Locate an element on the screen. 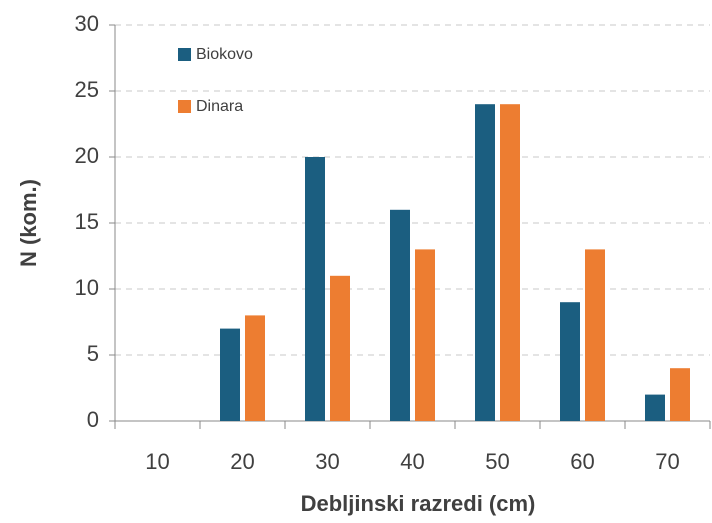 The image size is (712, 523). y-tick-label: 25 is located at coordinates (87, 89).